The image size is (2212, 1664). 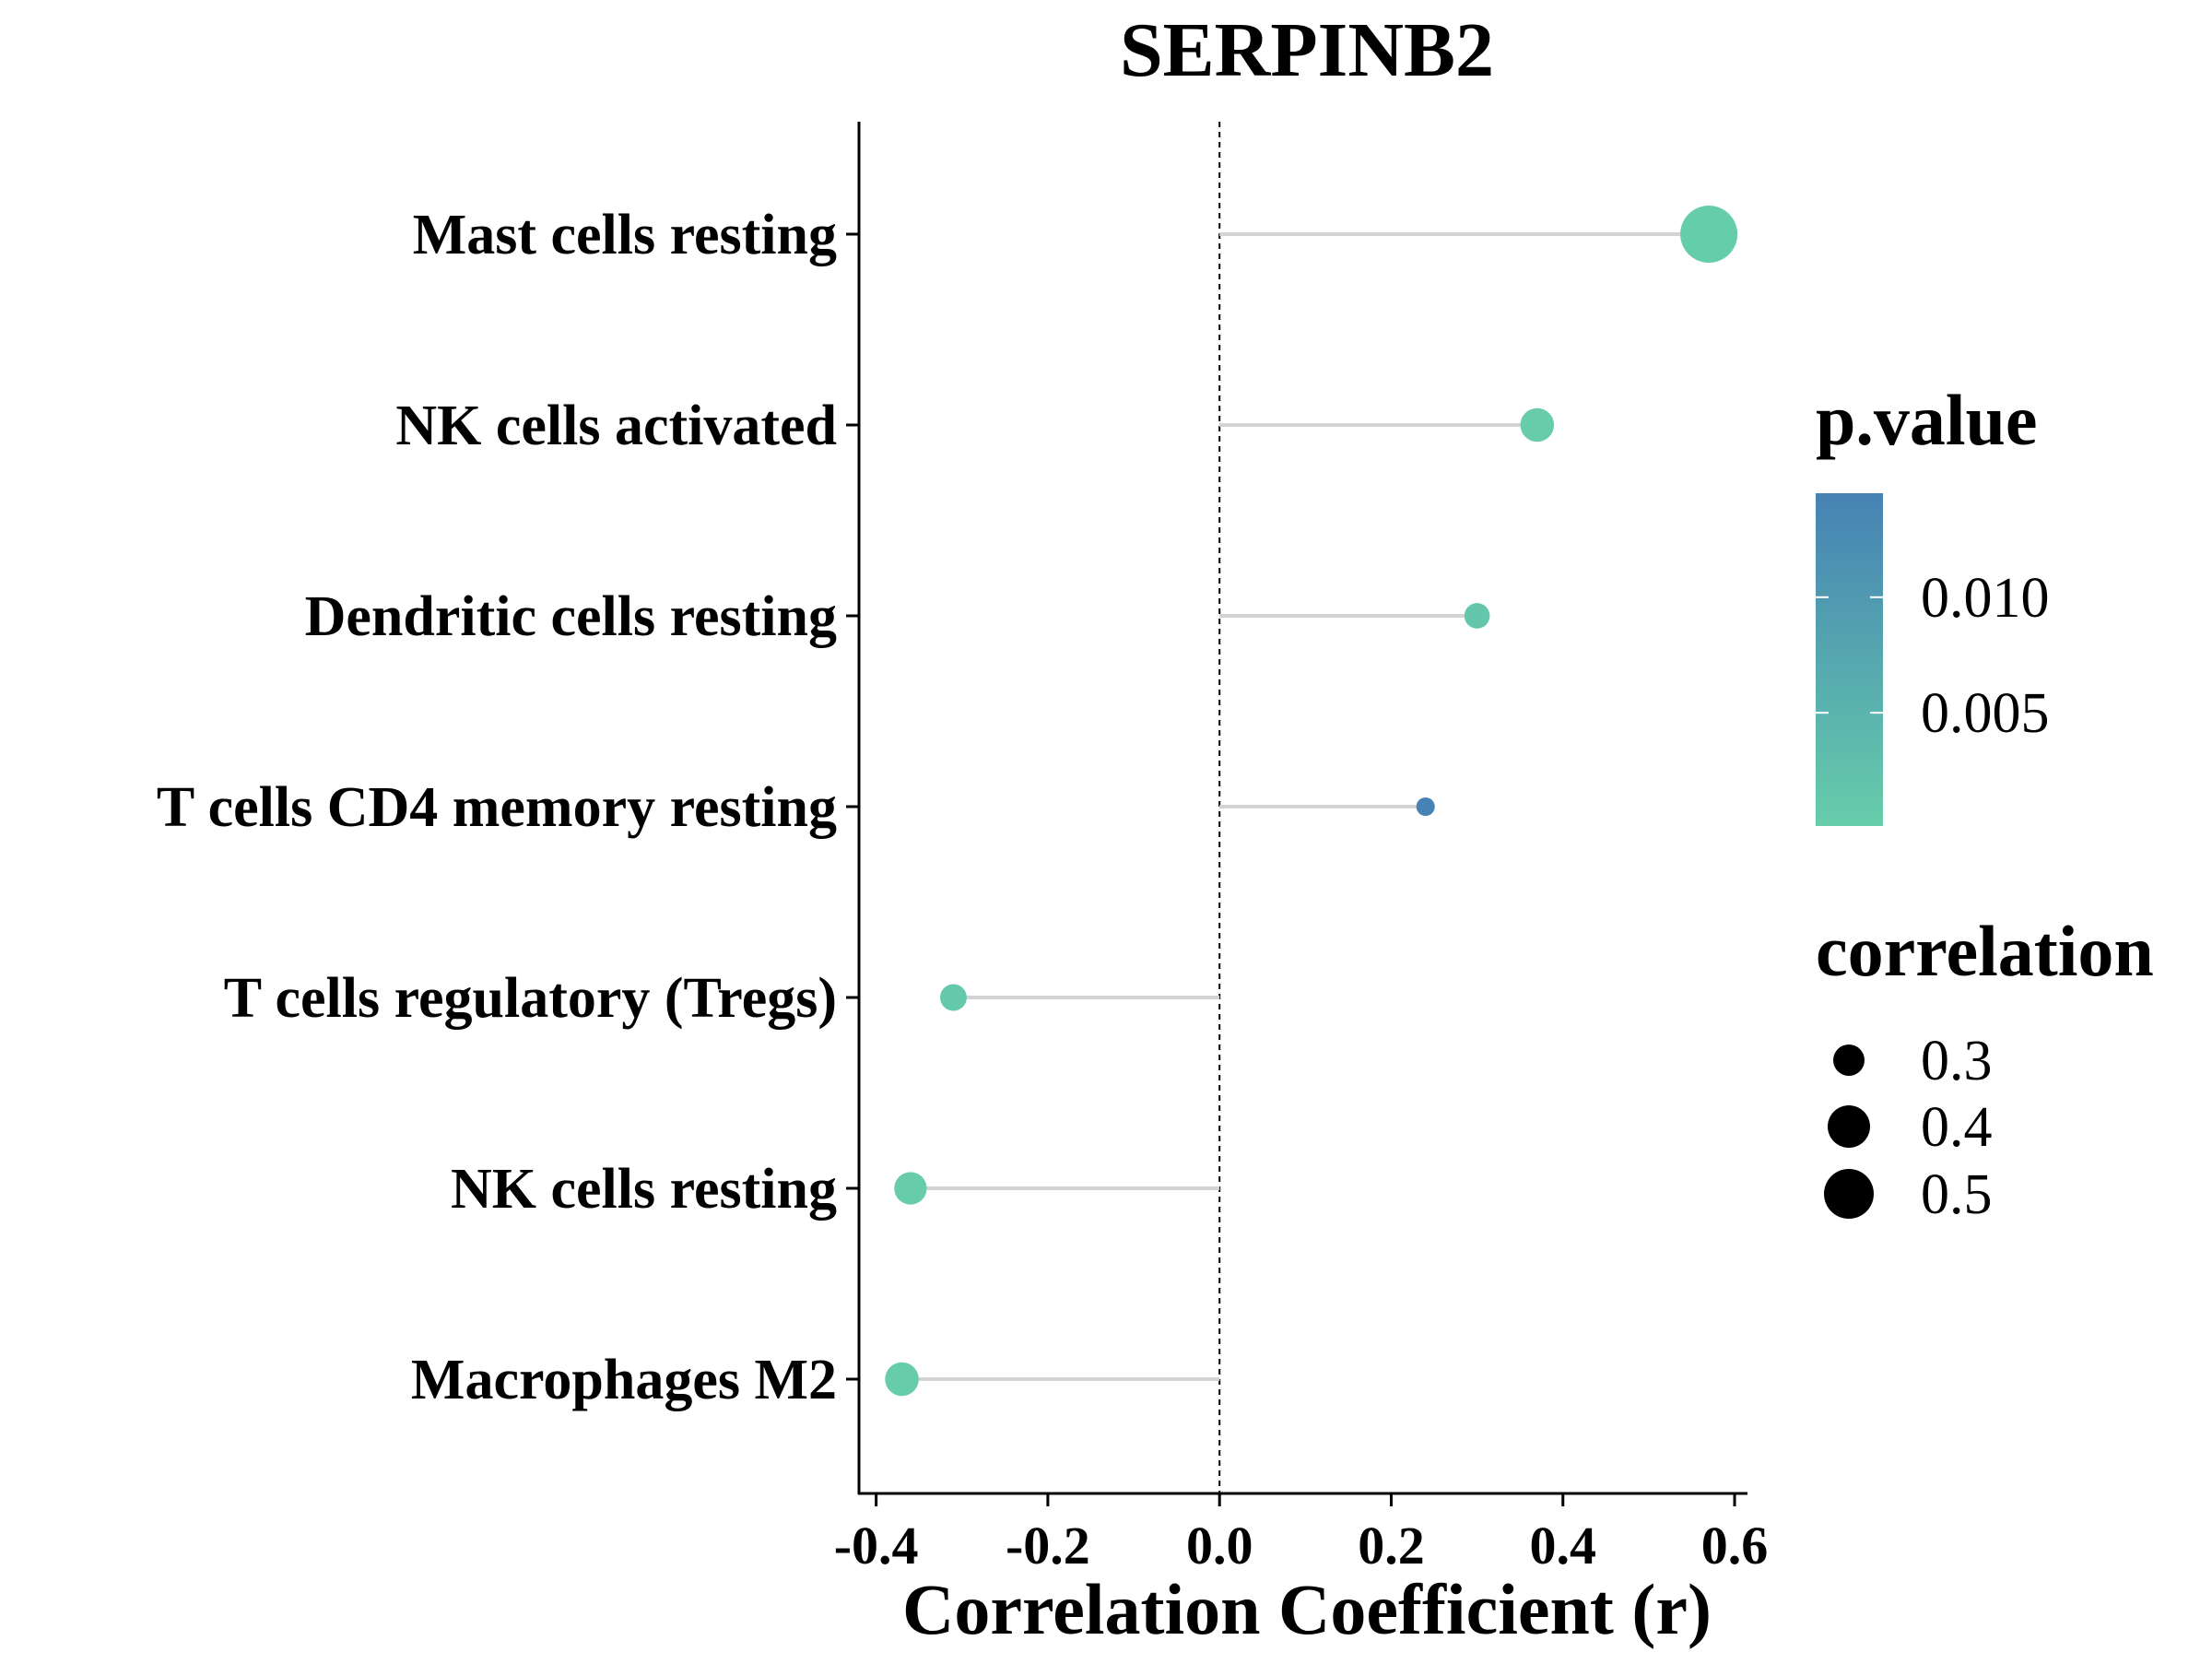 What do you see at coordinates (616, 426) in the screenshot?
I see `y-category-label: NK cells activated` at bounding box center [616, 426].